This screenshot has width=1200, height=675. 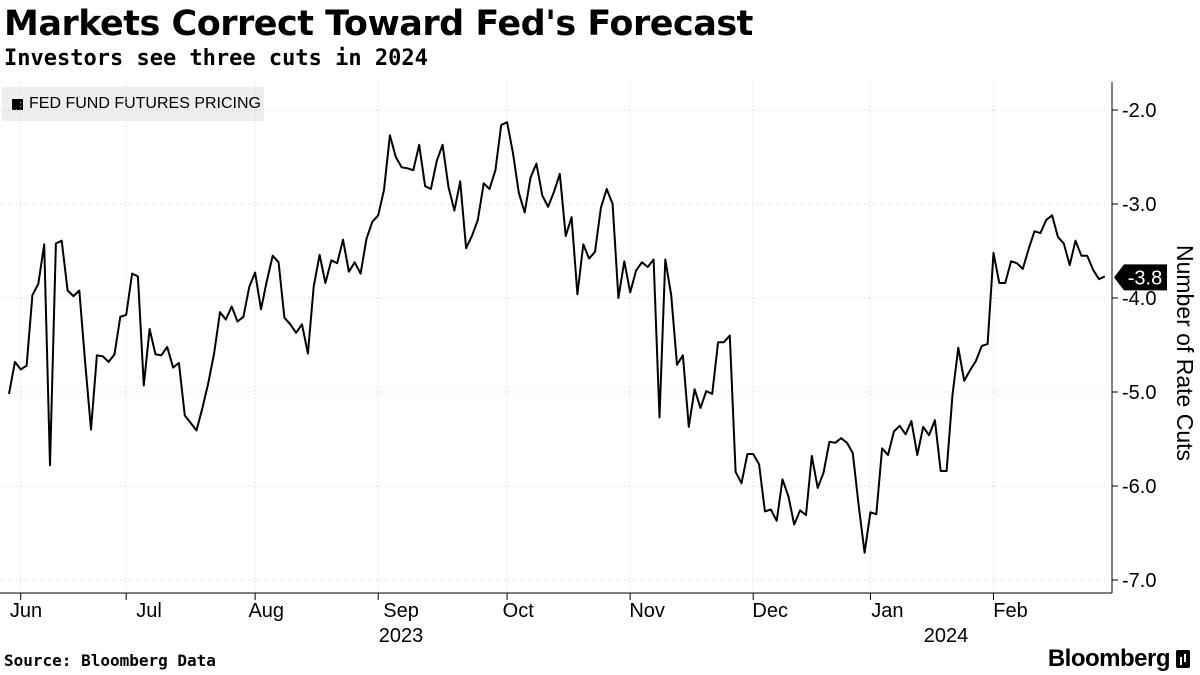 I want to click on chart-subtitle: Investors see three cuts in 2024, so click(x=216, y=58).